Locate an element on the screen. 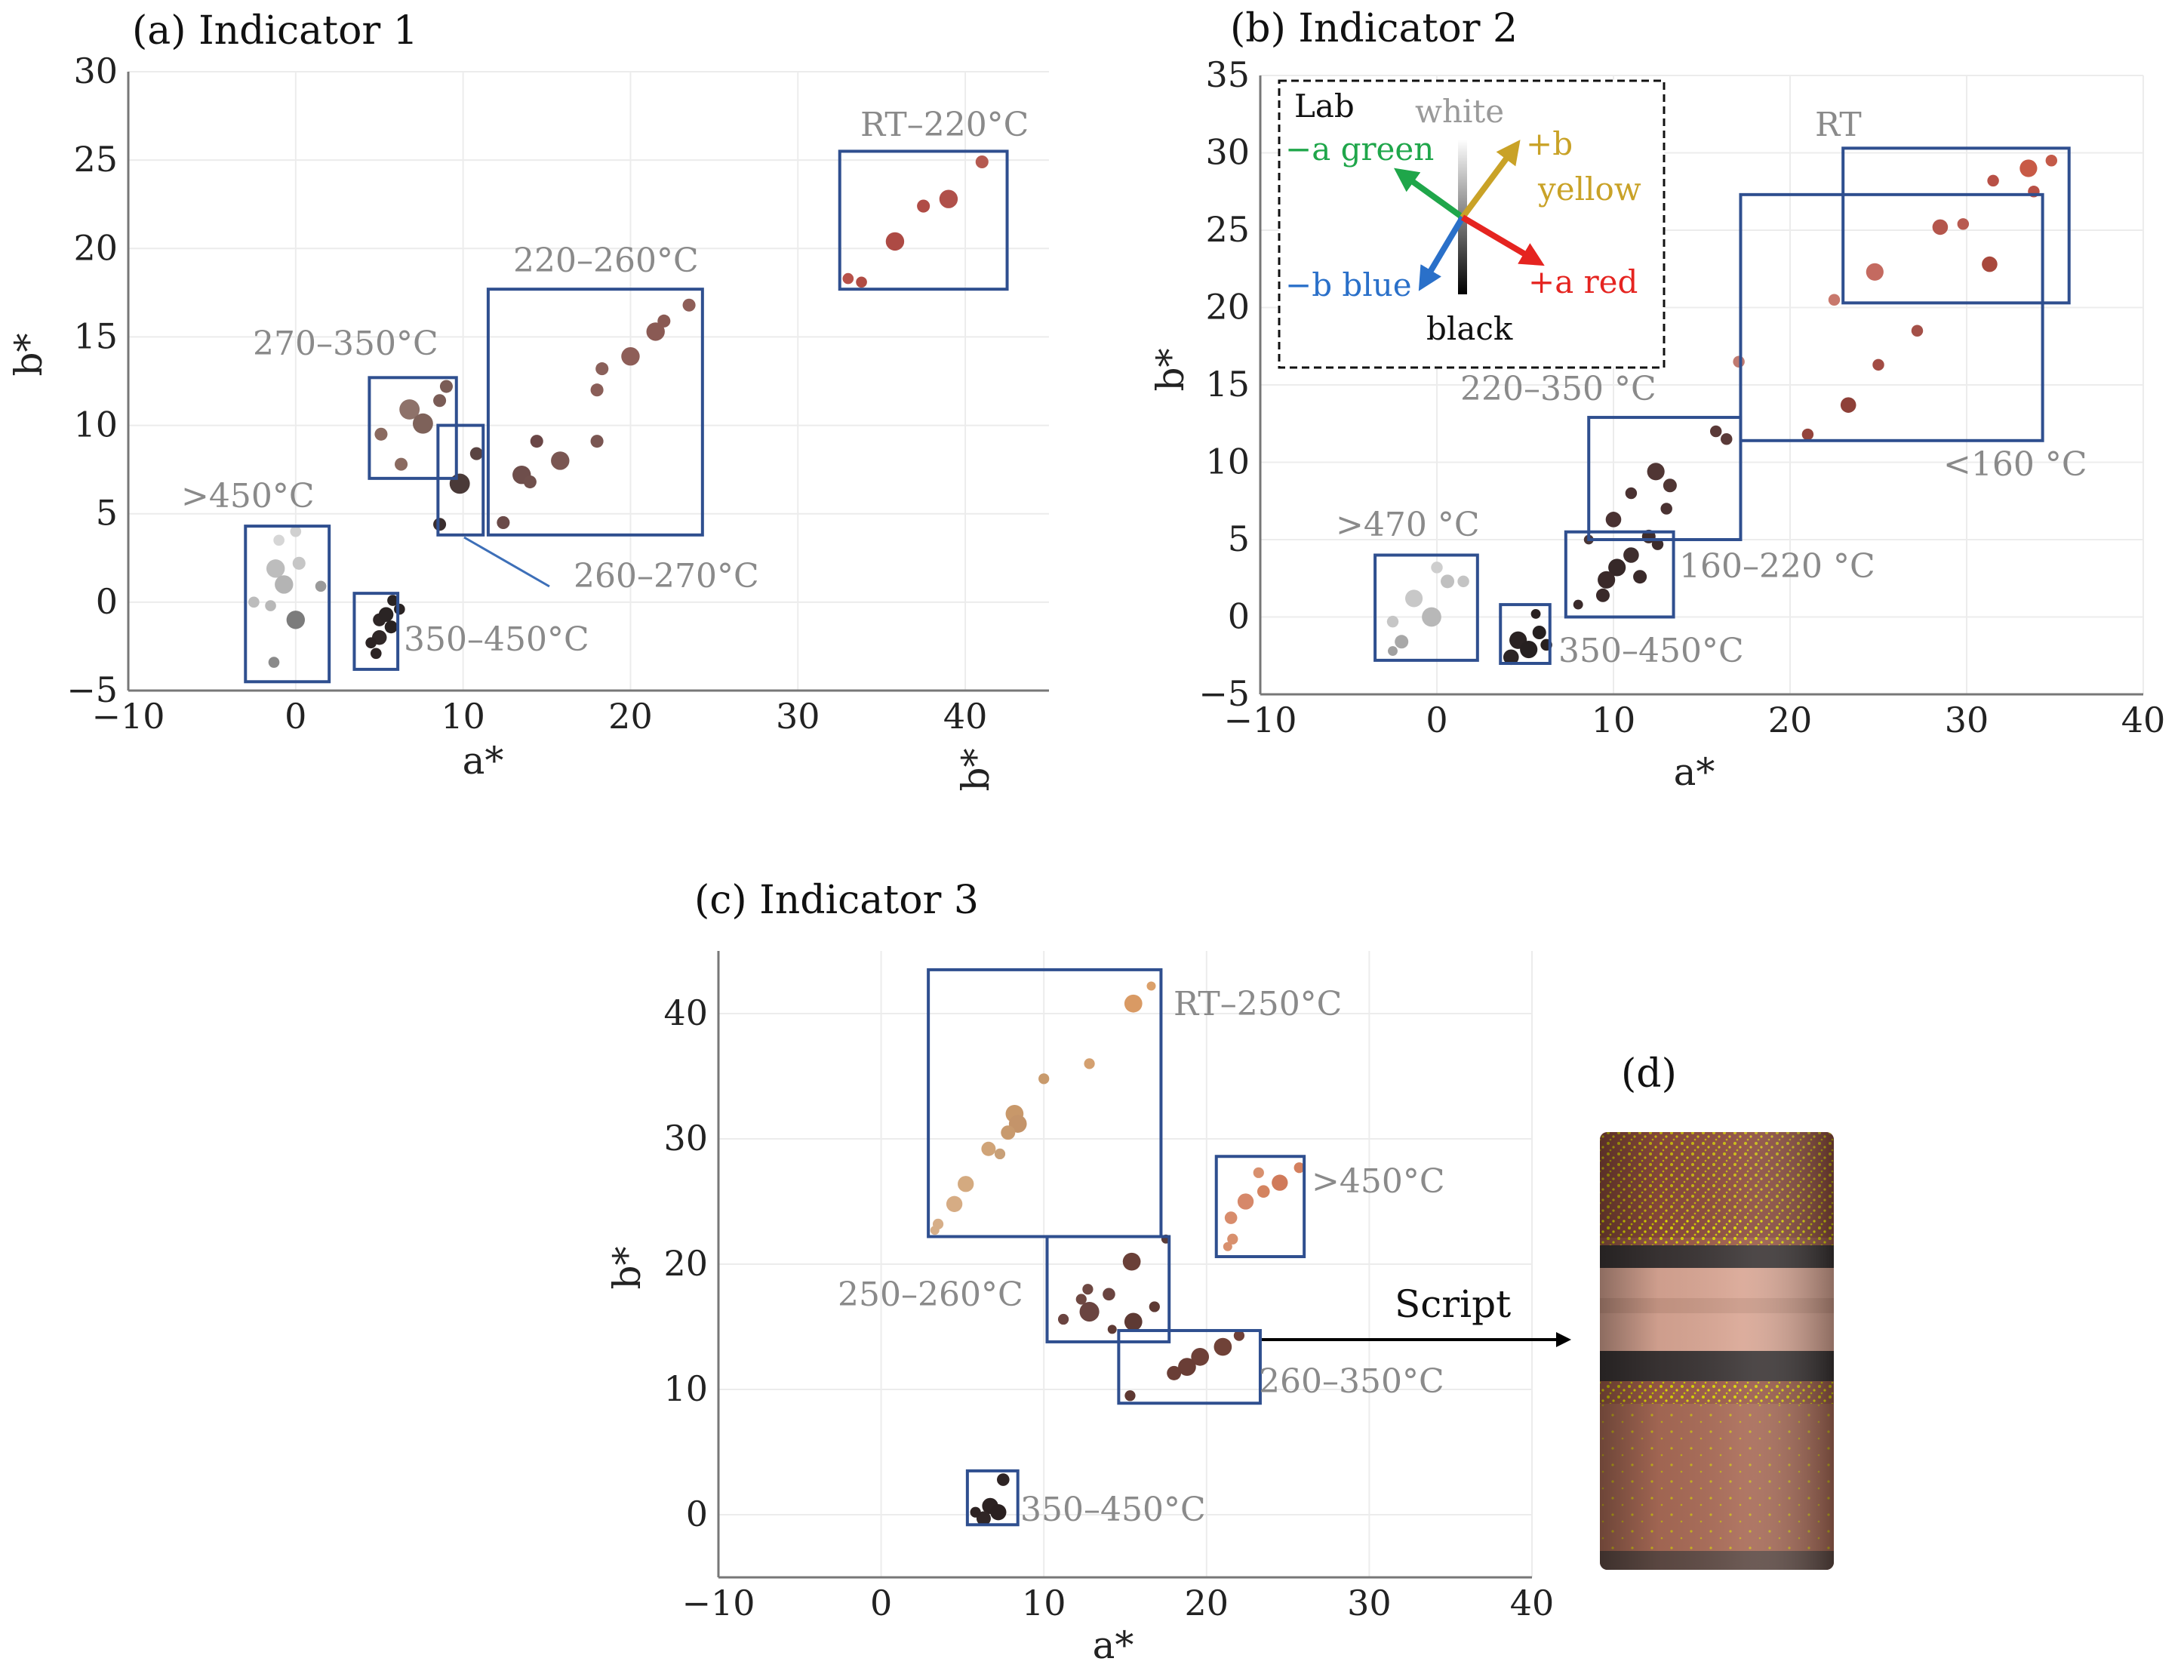 The width and height of the screenshot is (2184, 1680). green-arrow is located at coordinates (1429, 194).